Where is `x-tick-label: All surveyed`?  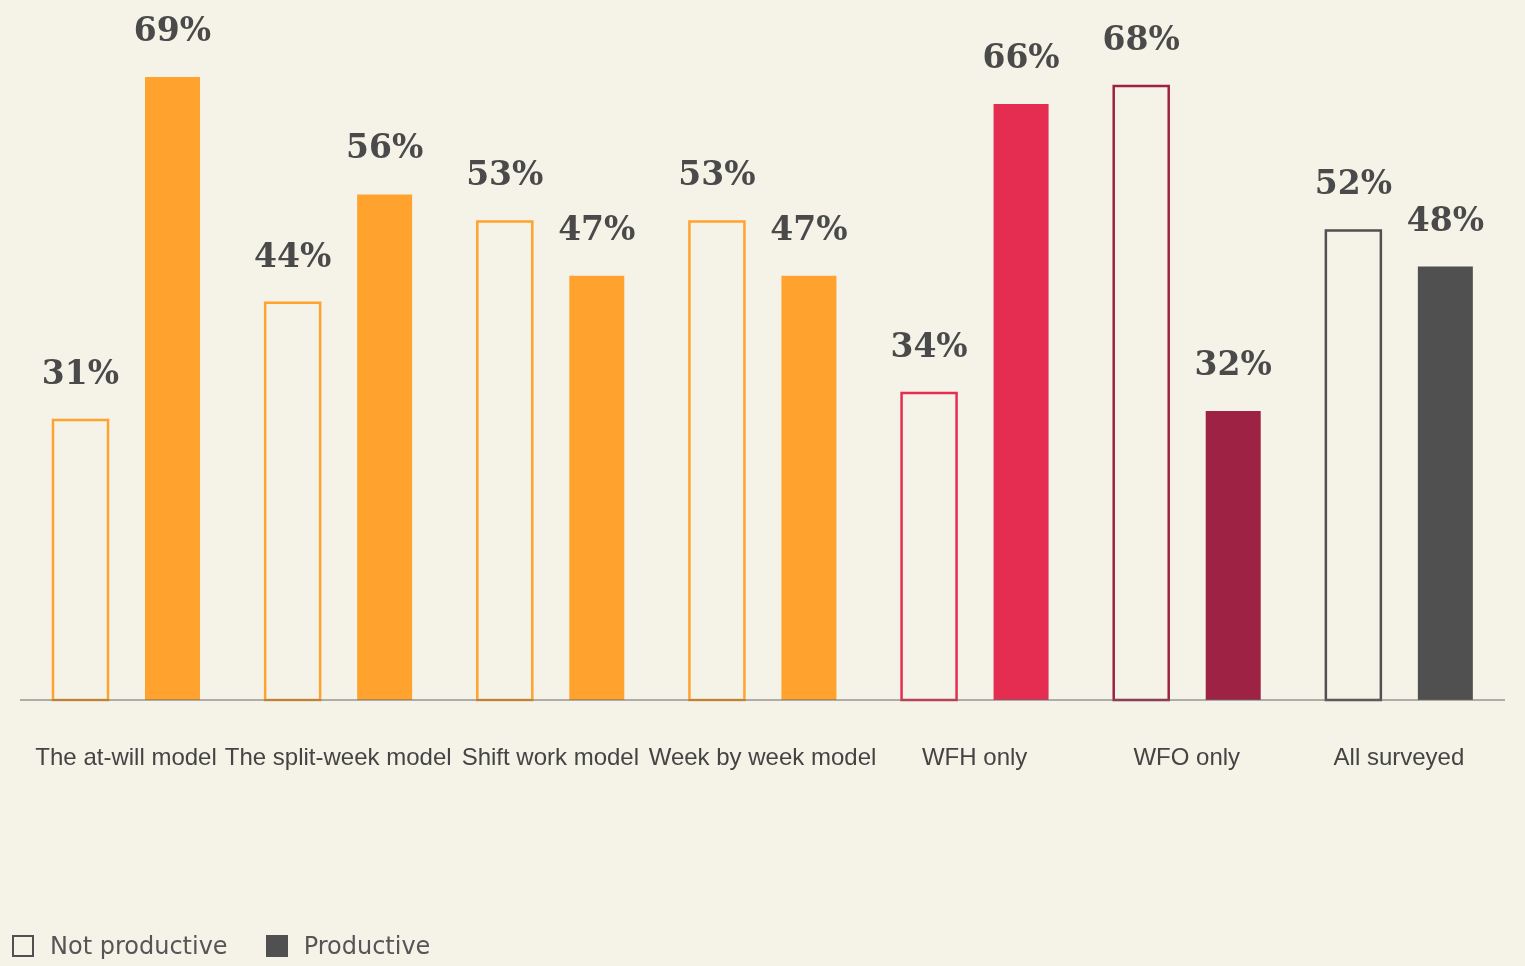 x-tick-label: All surveyed is located at coordinates (1399, 757).